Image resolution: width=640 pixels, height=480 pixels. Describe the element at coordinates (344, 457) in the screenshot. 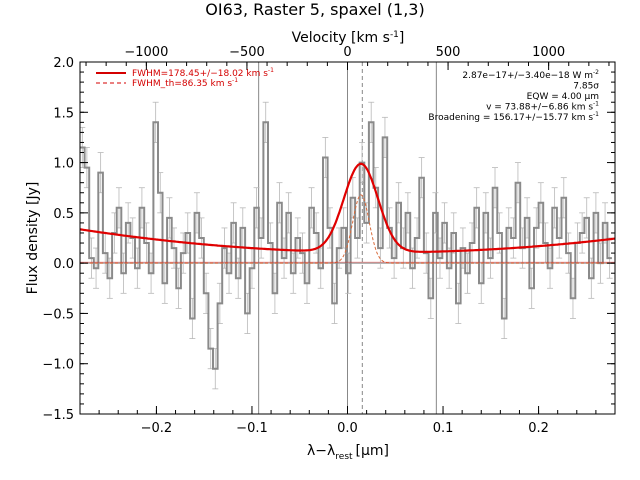

I see `x-axis-title-sub: rest` at that location.